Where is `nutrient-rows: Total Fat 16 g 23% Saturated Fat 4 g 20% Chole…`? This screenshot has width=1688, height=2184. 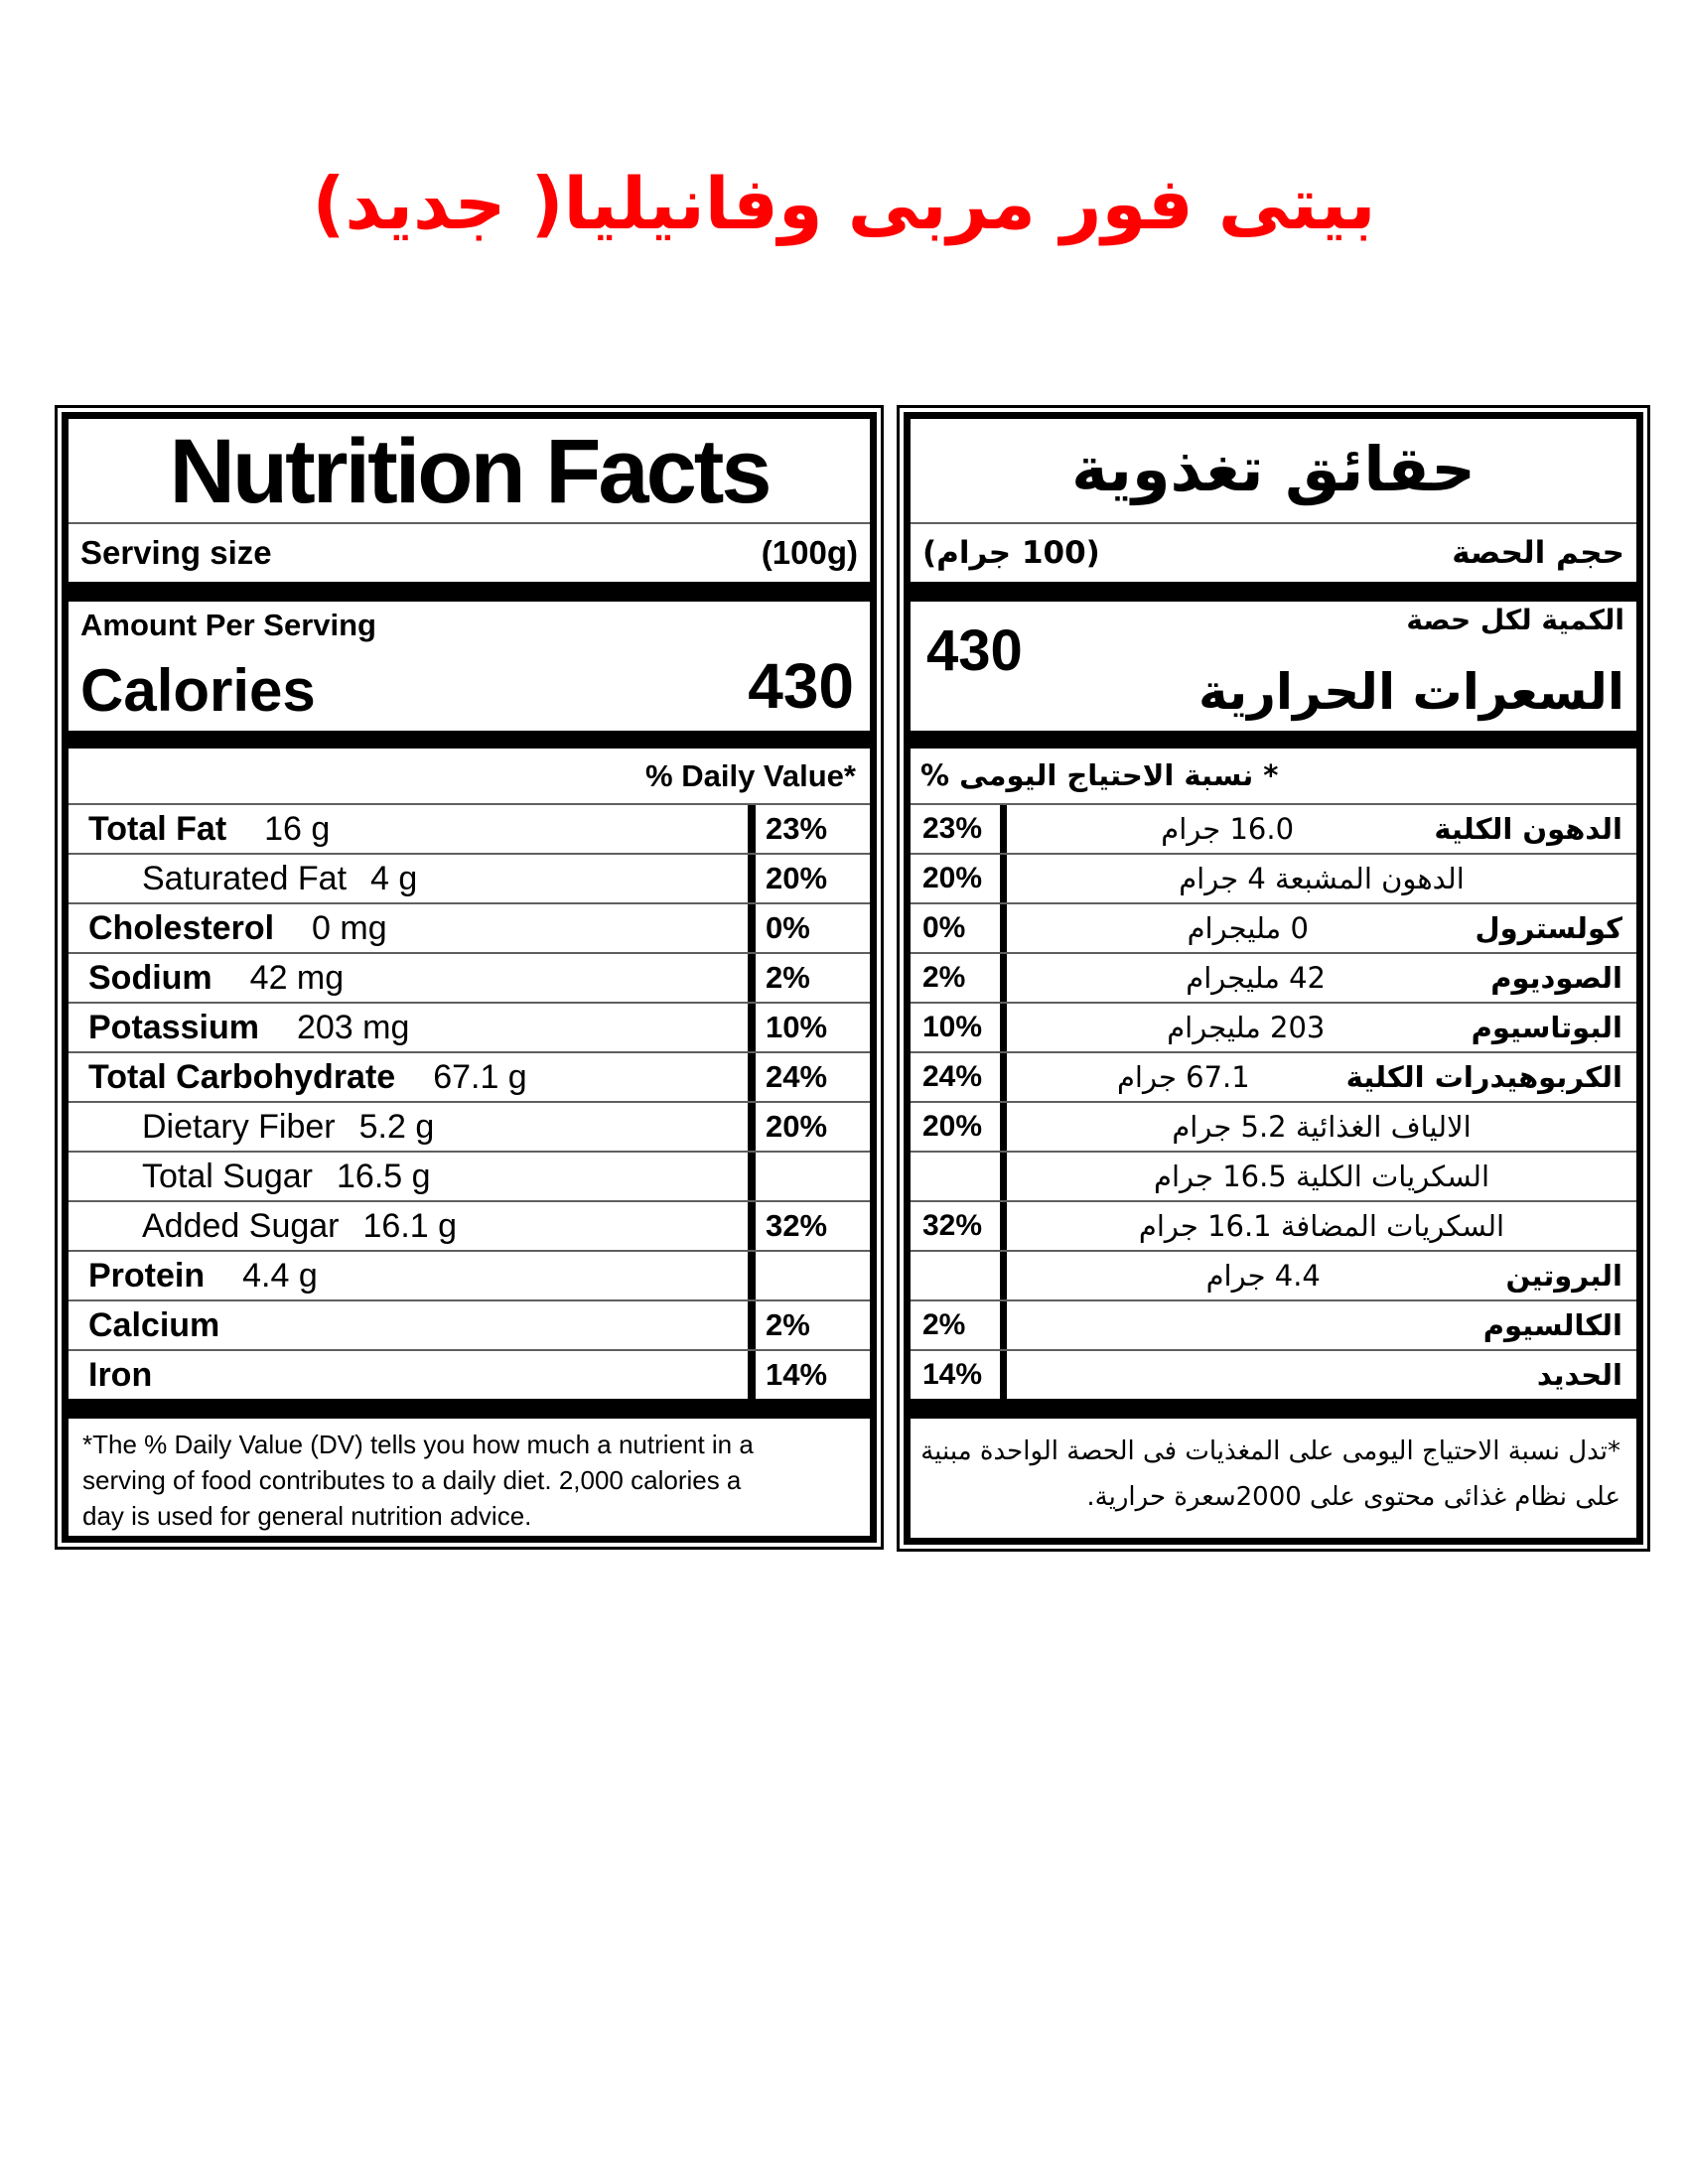
nutrient-rows: Total Fat 16 g 23% Saturated Fat 4 g 20% Chole… is located at coordinates (469, 1101).